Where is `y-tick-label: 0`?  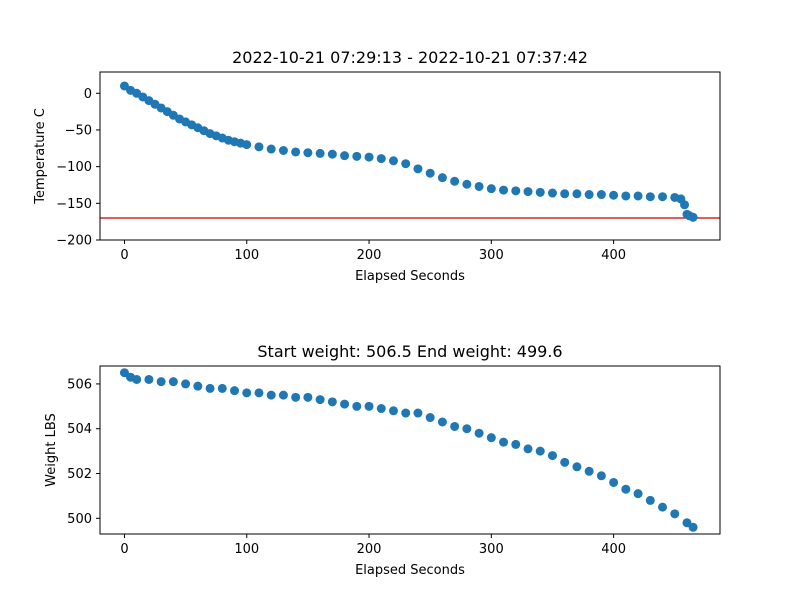 y-tick-label: 0 is located at coordinates (88, 94).